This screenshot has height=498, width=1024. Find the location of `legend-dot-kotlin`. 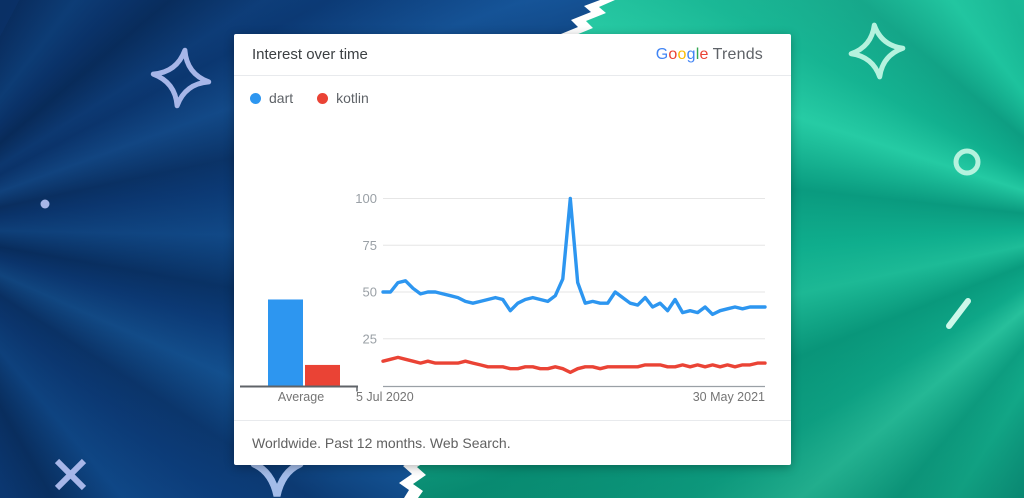

legend-dot-kotlin is located at coordinates (323, 98).